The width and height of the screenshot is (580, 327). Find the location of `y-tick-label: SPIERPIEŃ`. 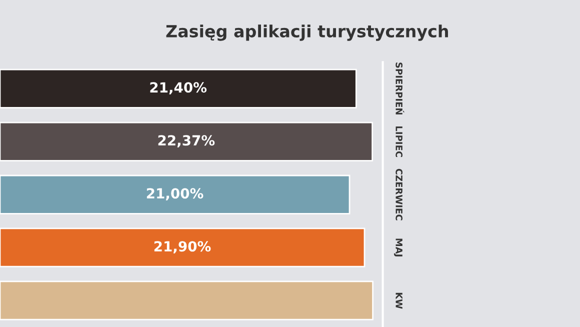

y-tick-label: SPIERPIEŃ is located at coordinates (400, 88).